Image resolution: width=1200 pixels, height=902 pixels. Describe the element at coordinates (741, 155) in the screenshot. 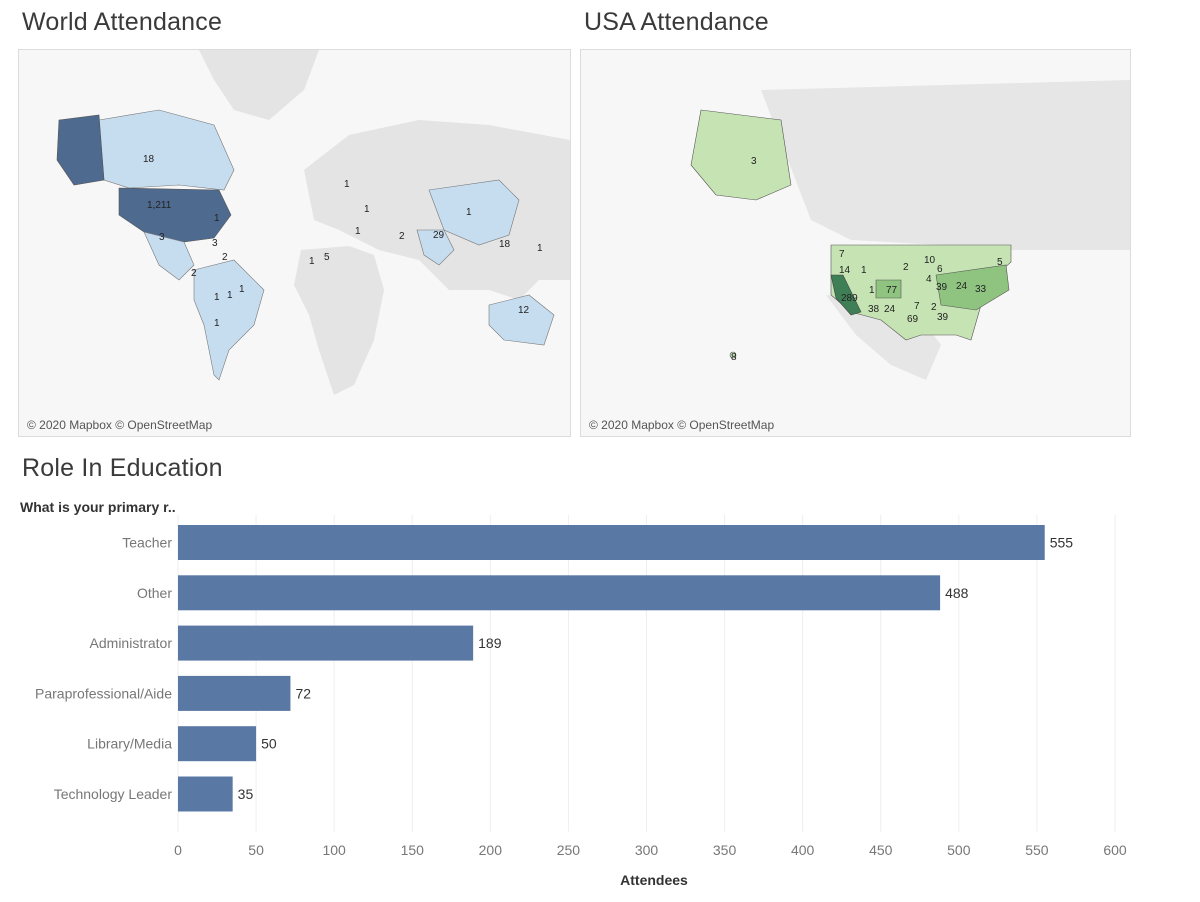

I see `alaska-state` at that location.